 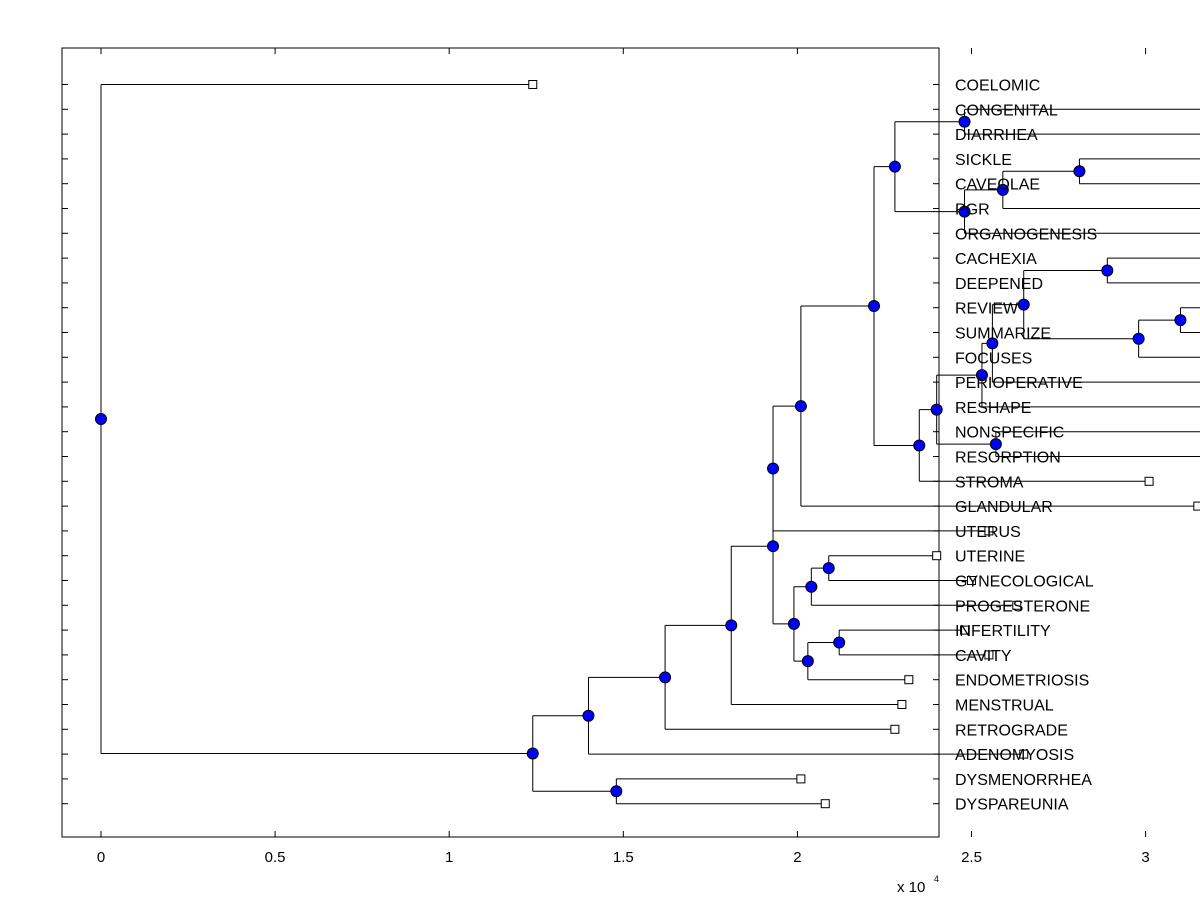 What do you see at coordinates (993, 408) in the screenshot?
I see `leaf-label: RESHAPE` at bounding box center [993, 408].